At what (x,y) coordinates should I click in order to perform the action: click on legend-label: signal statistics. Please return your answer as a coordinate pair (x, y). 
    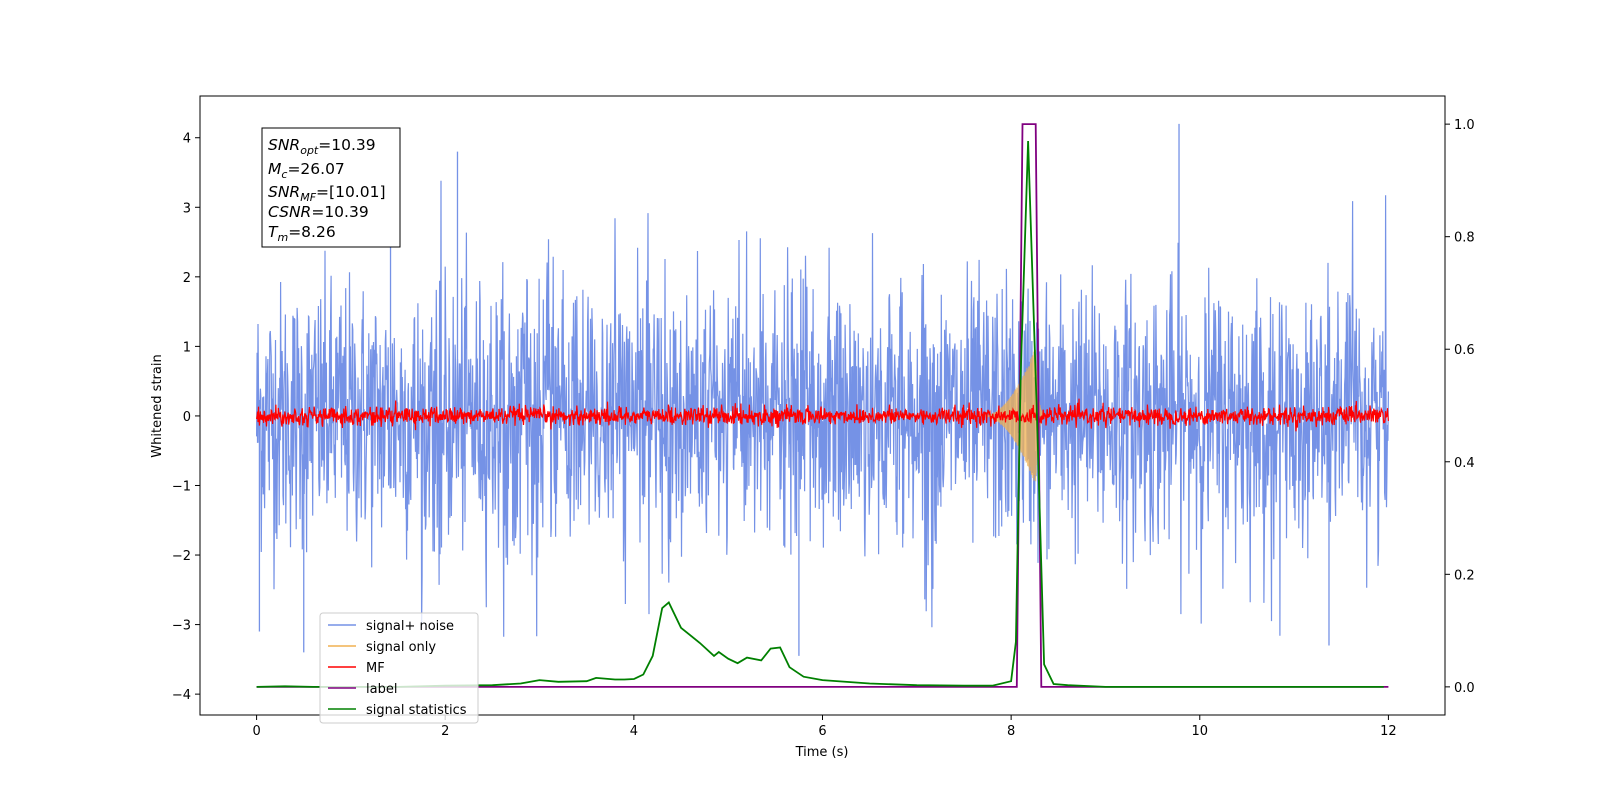
    Looking at the image, I should click on (416, 710).